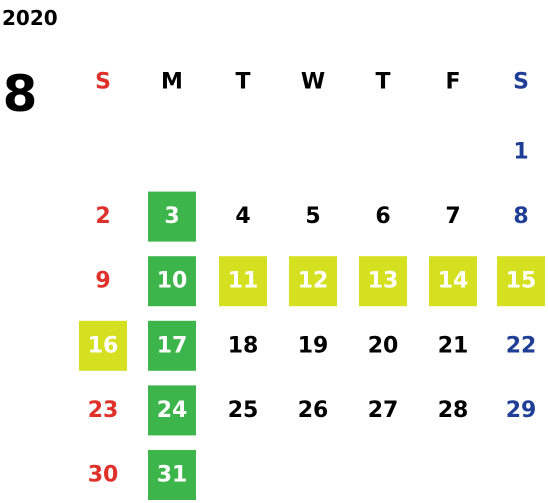 This screenshot has width=548, height=503. Describe the element at coordinates (453, 410) in the screenshot. I see `day-number: 28` at that location.